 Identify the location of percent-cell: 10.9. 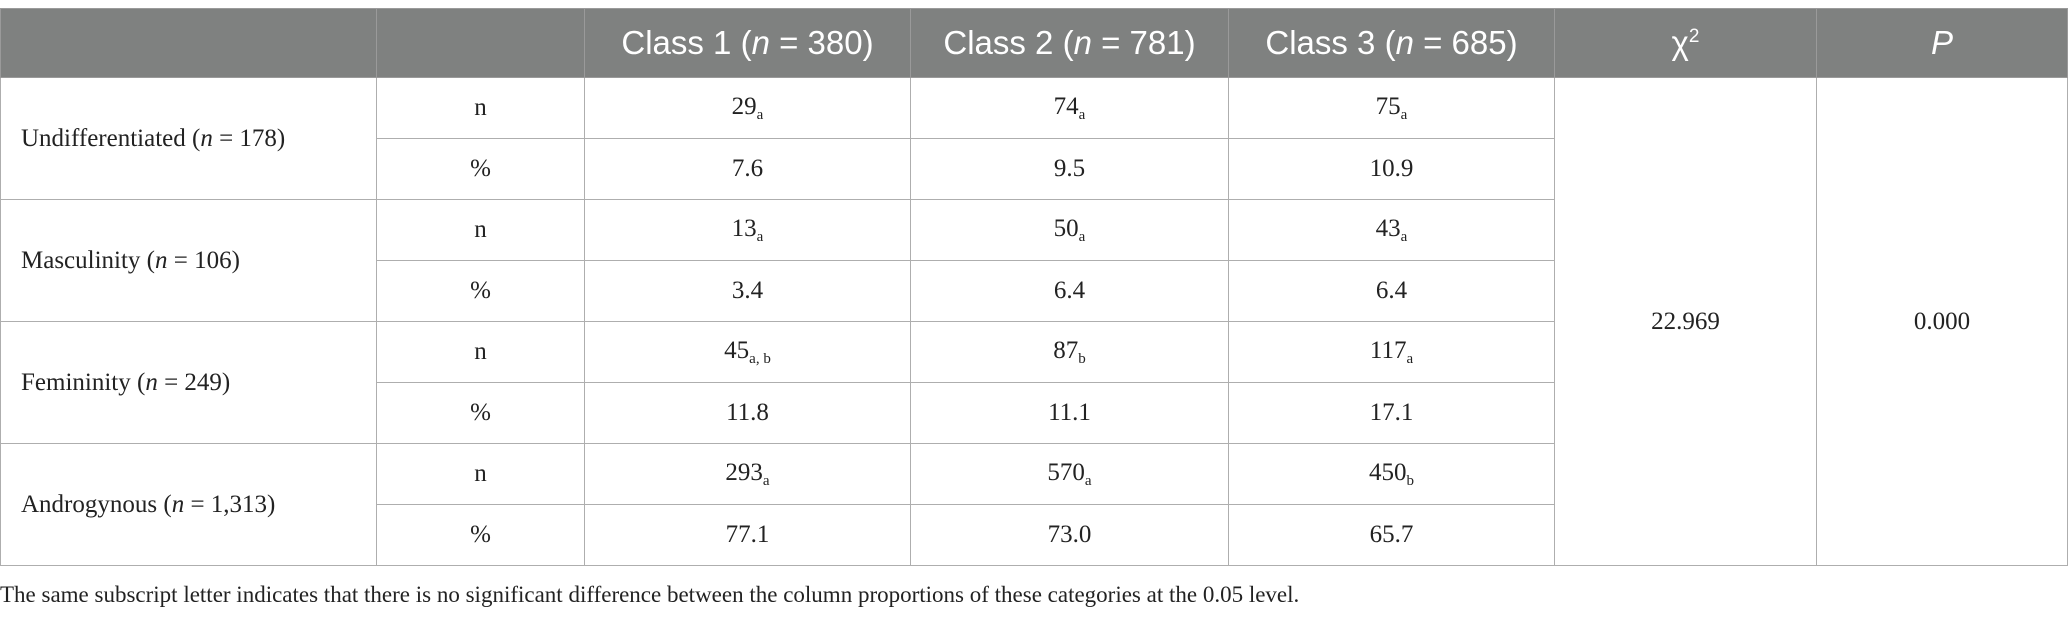
(1391, 169).